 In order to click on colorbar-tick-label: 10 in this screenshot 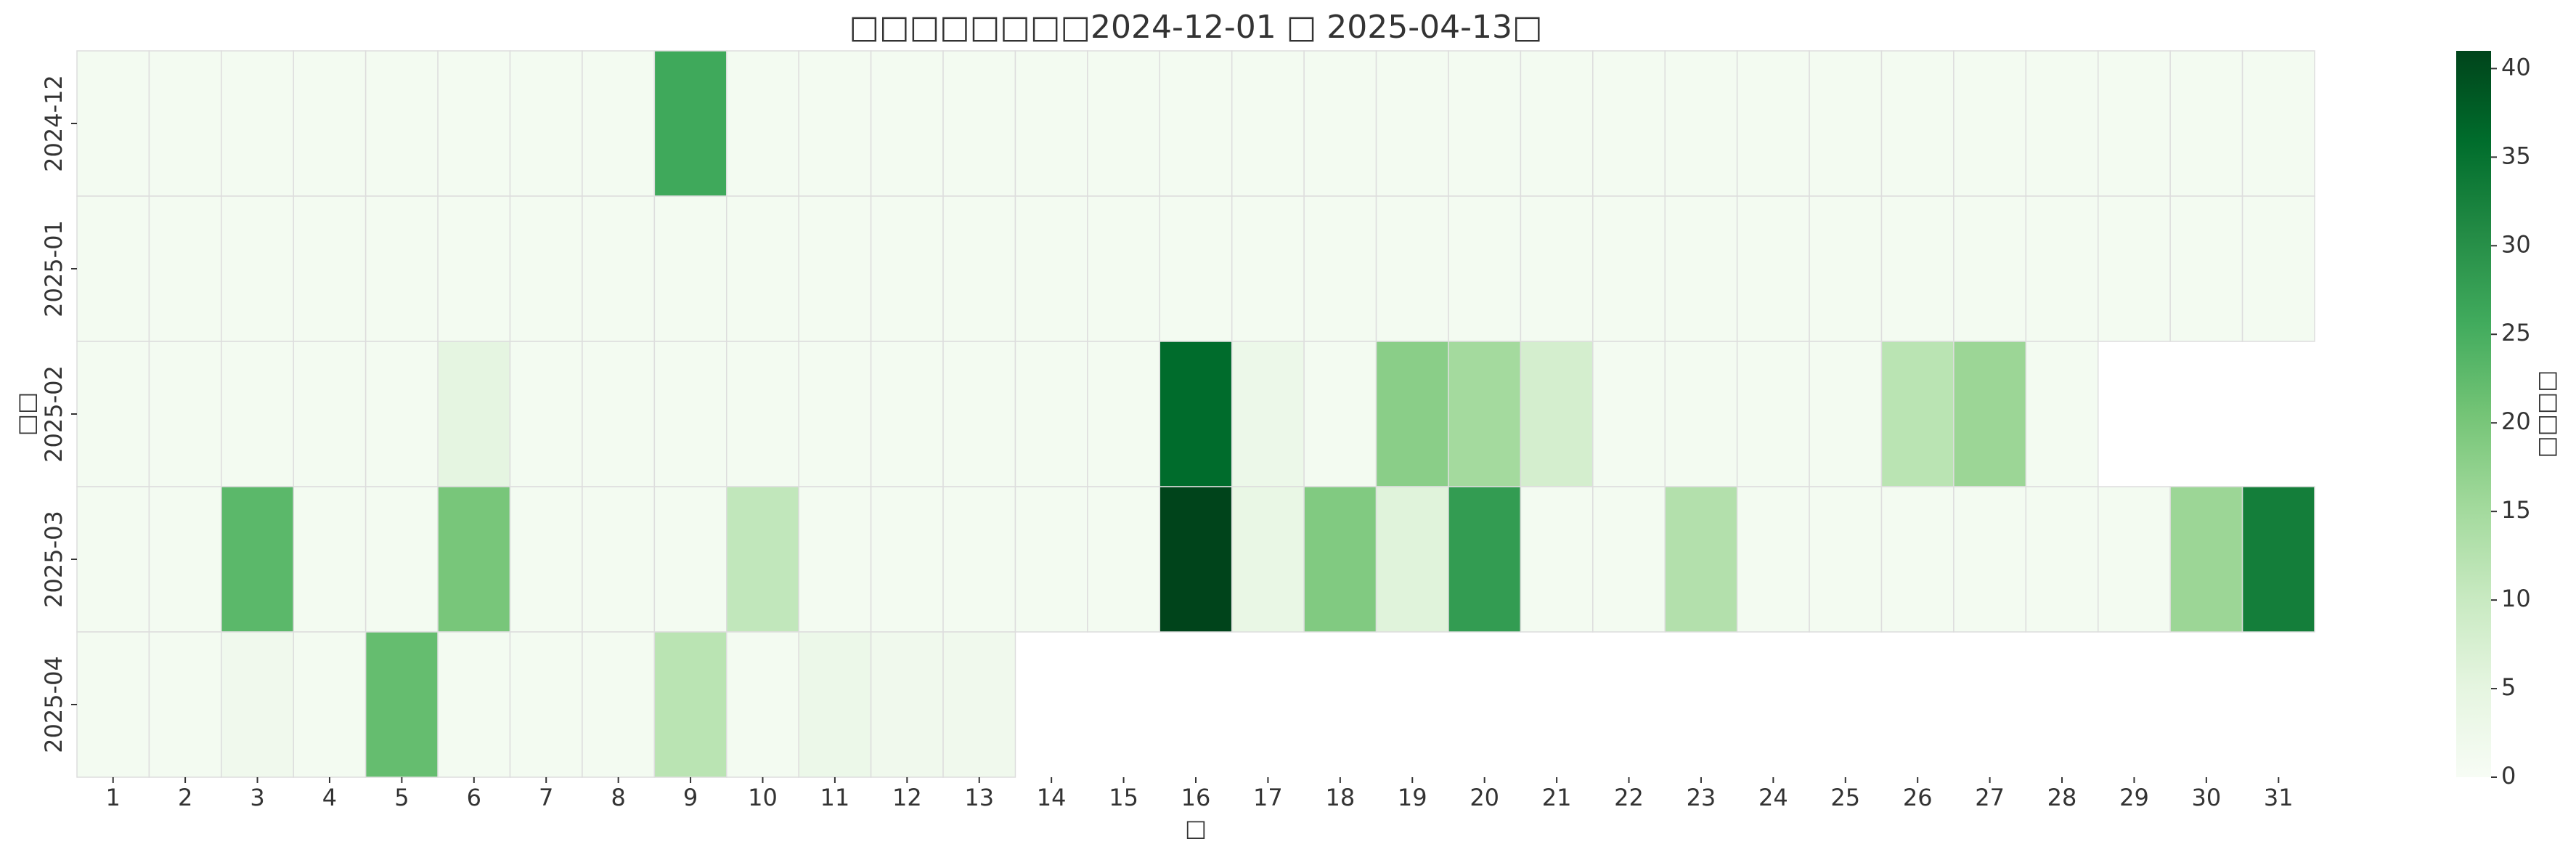, I will do `click(2516, 598)`.